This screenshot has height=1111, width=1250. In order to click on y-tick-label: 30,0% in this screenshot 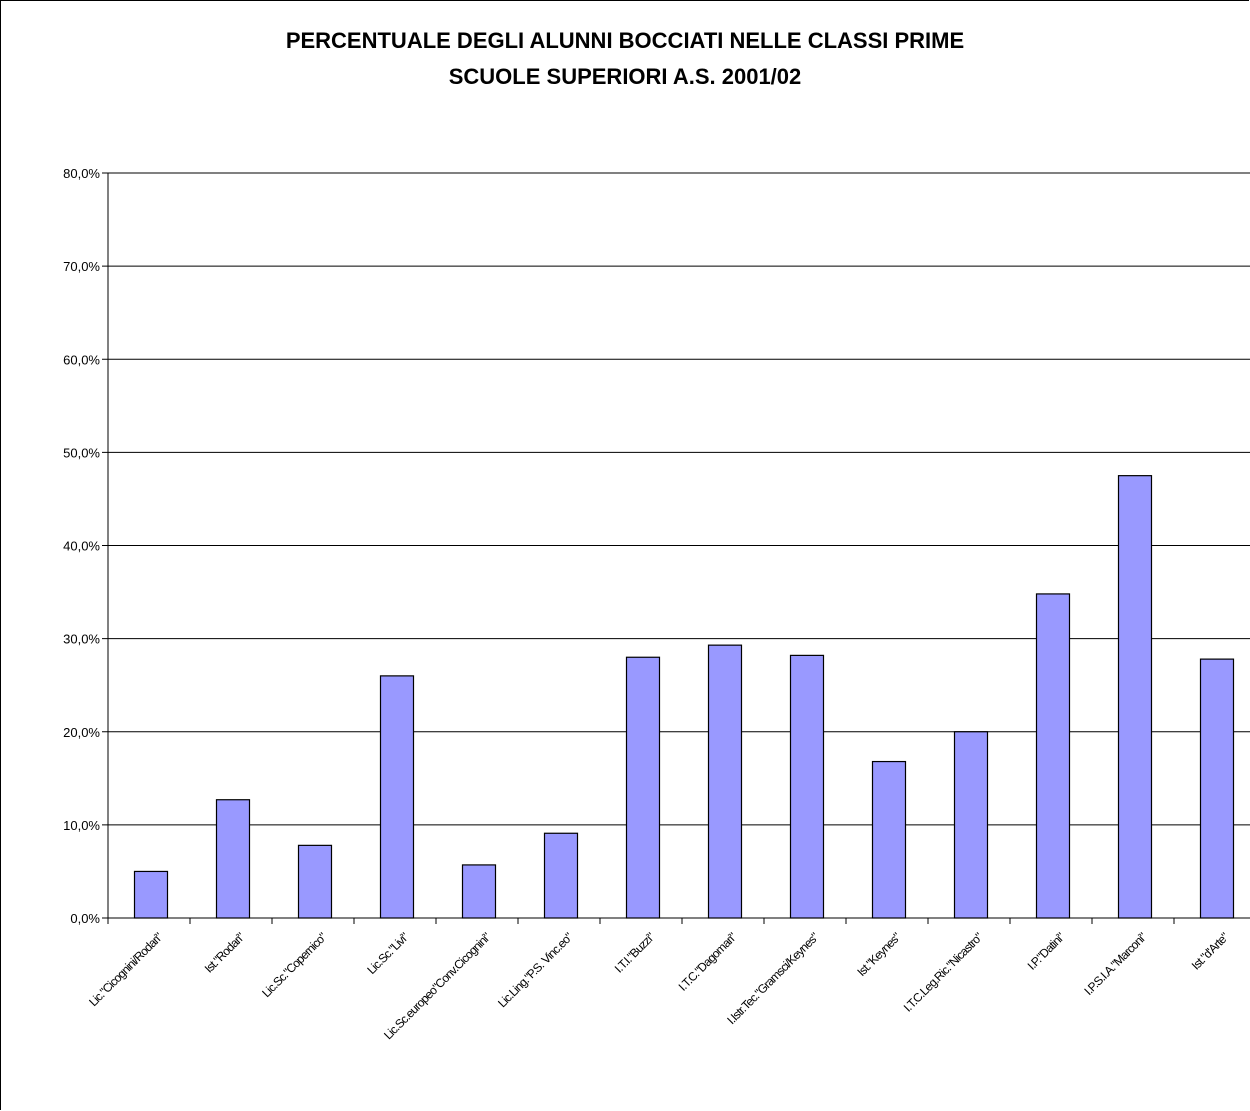, I will do `click(81, 639)`.